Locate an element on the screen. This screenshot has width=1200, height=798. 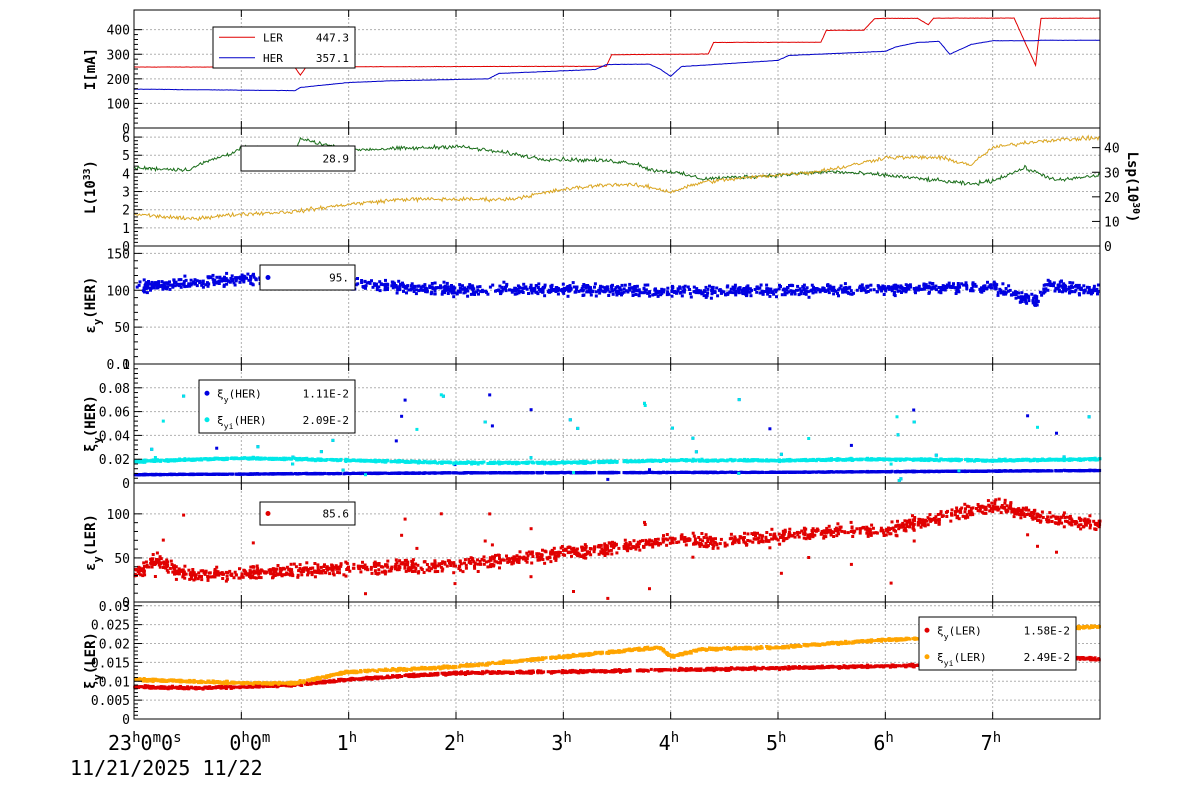
y-tick-label: 4 is located at coordinates (126, 174).